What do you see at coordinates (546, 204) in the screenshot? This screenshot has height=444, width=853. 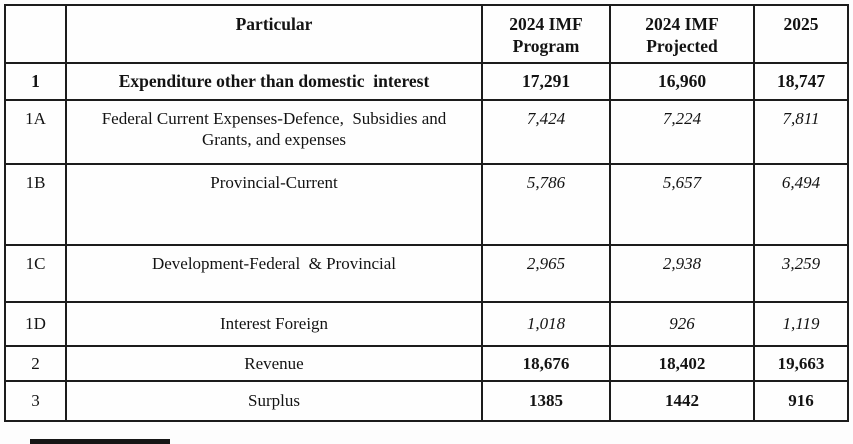 I see `program-value-cell: 5,786` at bounding box center [546, 204].